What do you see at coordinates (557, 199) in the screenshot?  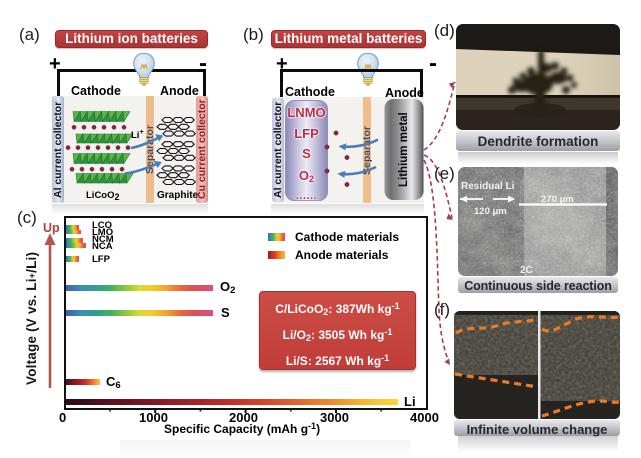 I see `svg-text: 270 μm` at bounding box center [557, 199].